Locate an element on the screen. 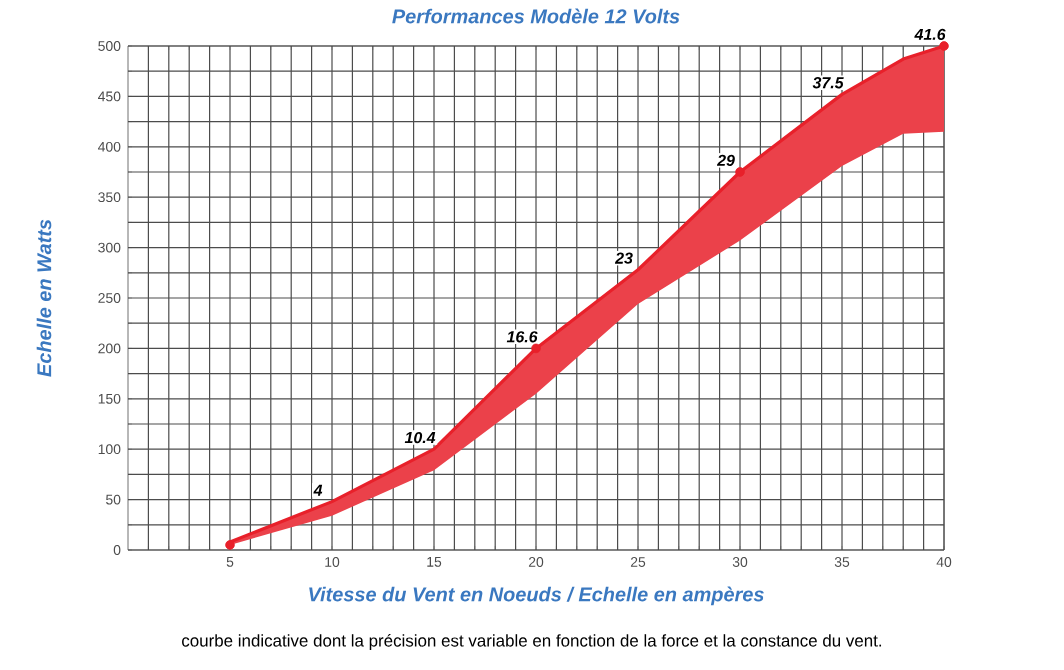 The width and height of the screenshot is (1064, 670). y-axis-title: Echelle en Watts is located at coordinates (44, 298).